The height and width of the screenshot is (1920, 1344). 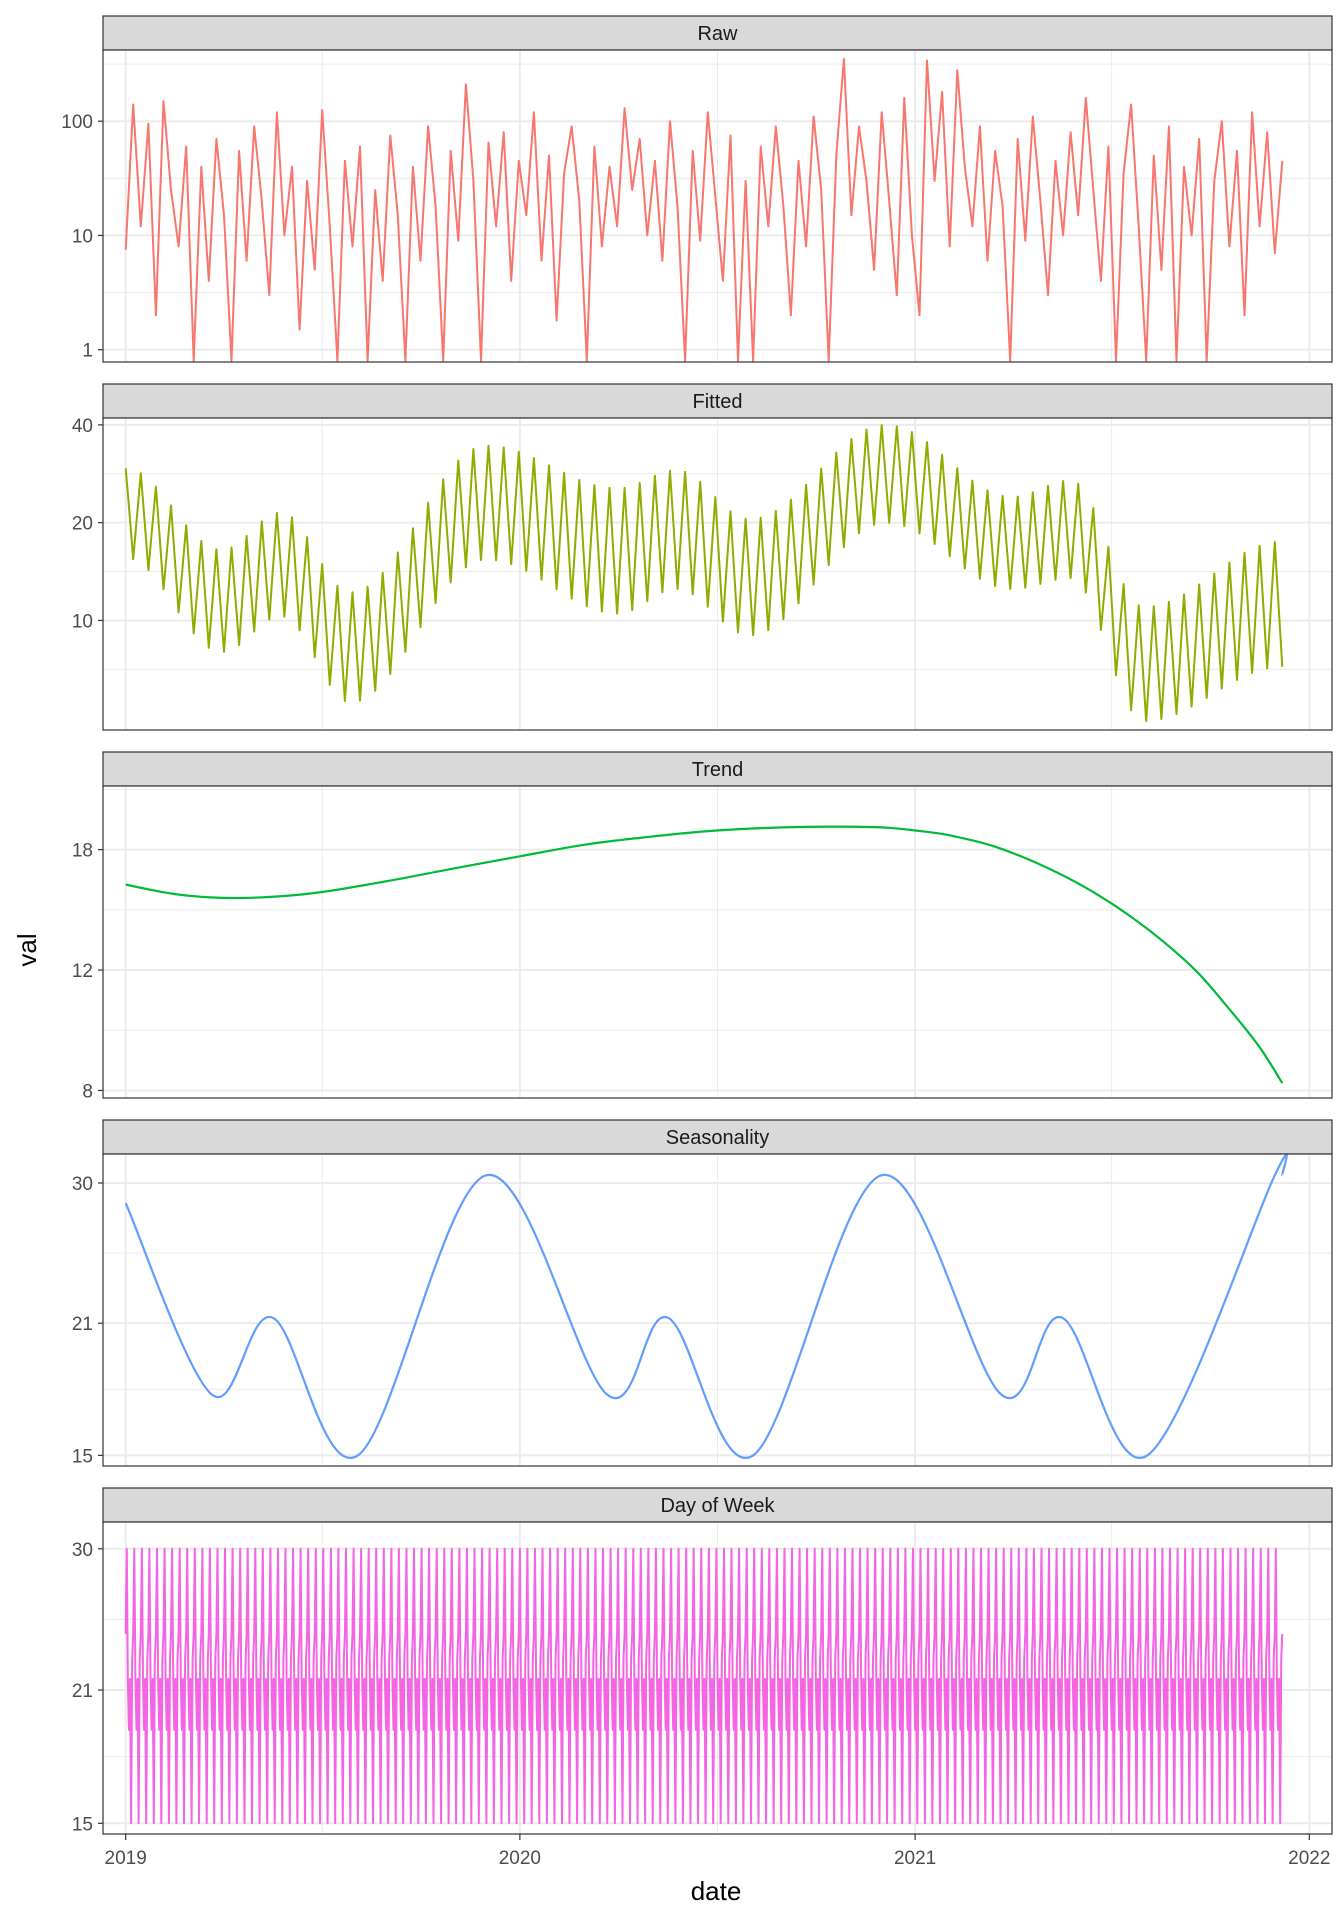 I want to click on series-line-trend, so click(x=704, y=954).